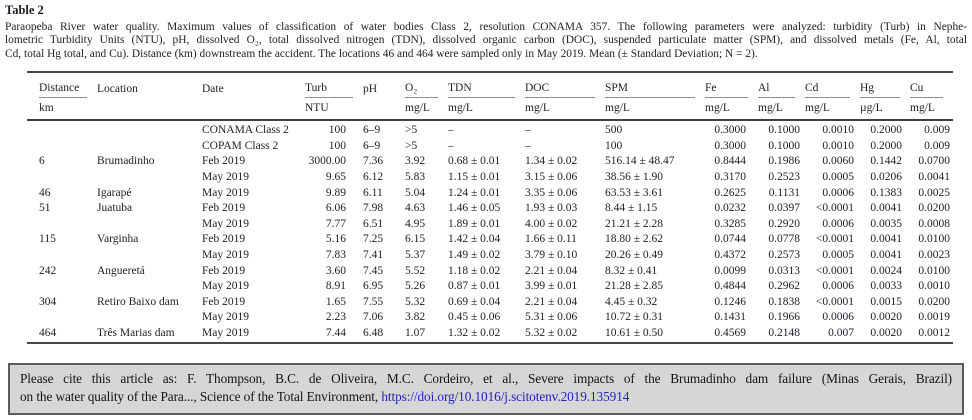 This screenshot has width=972, height=420. I want to click on cell-fe: 0.0099, so click(730, 270).